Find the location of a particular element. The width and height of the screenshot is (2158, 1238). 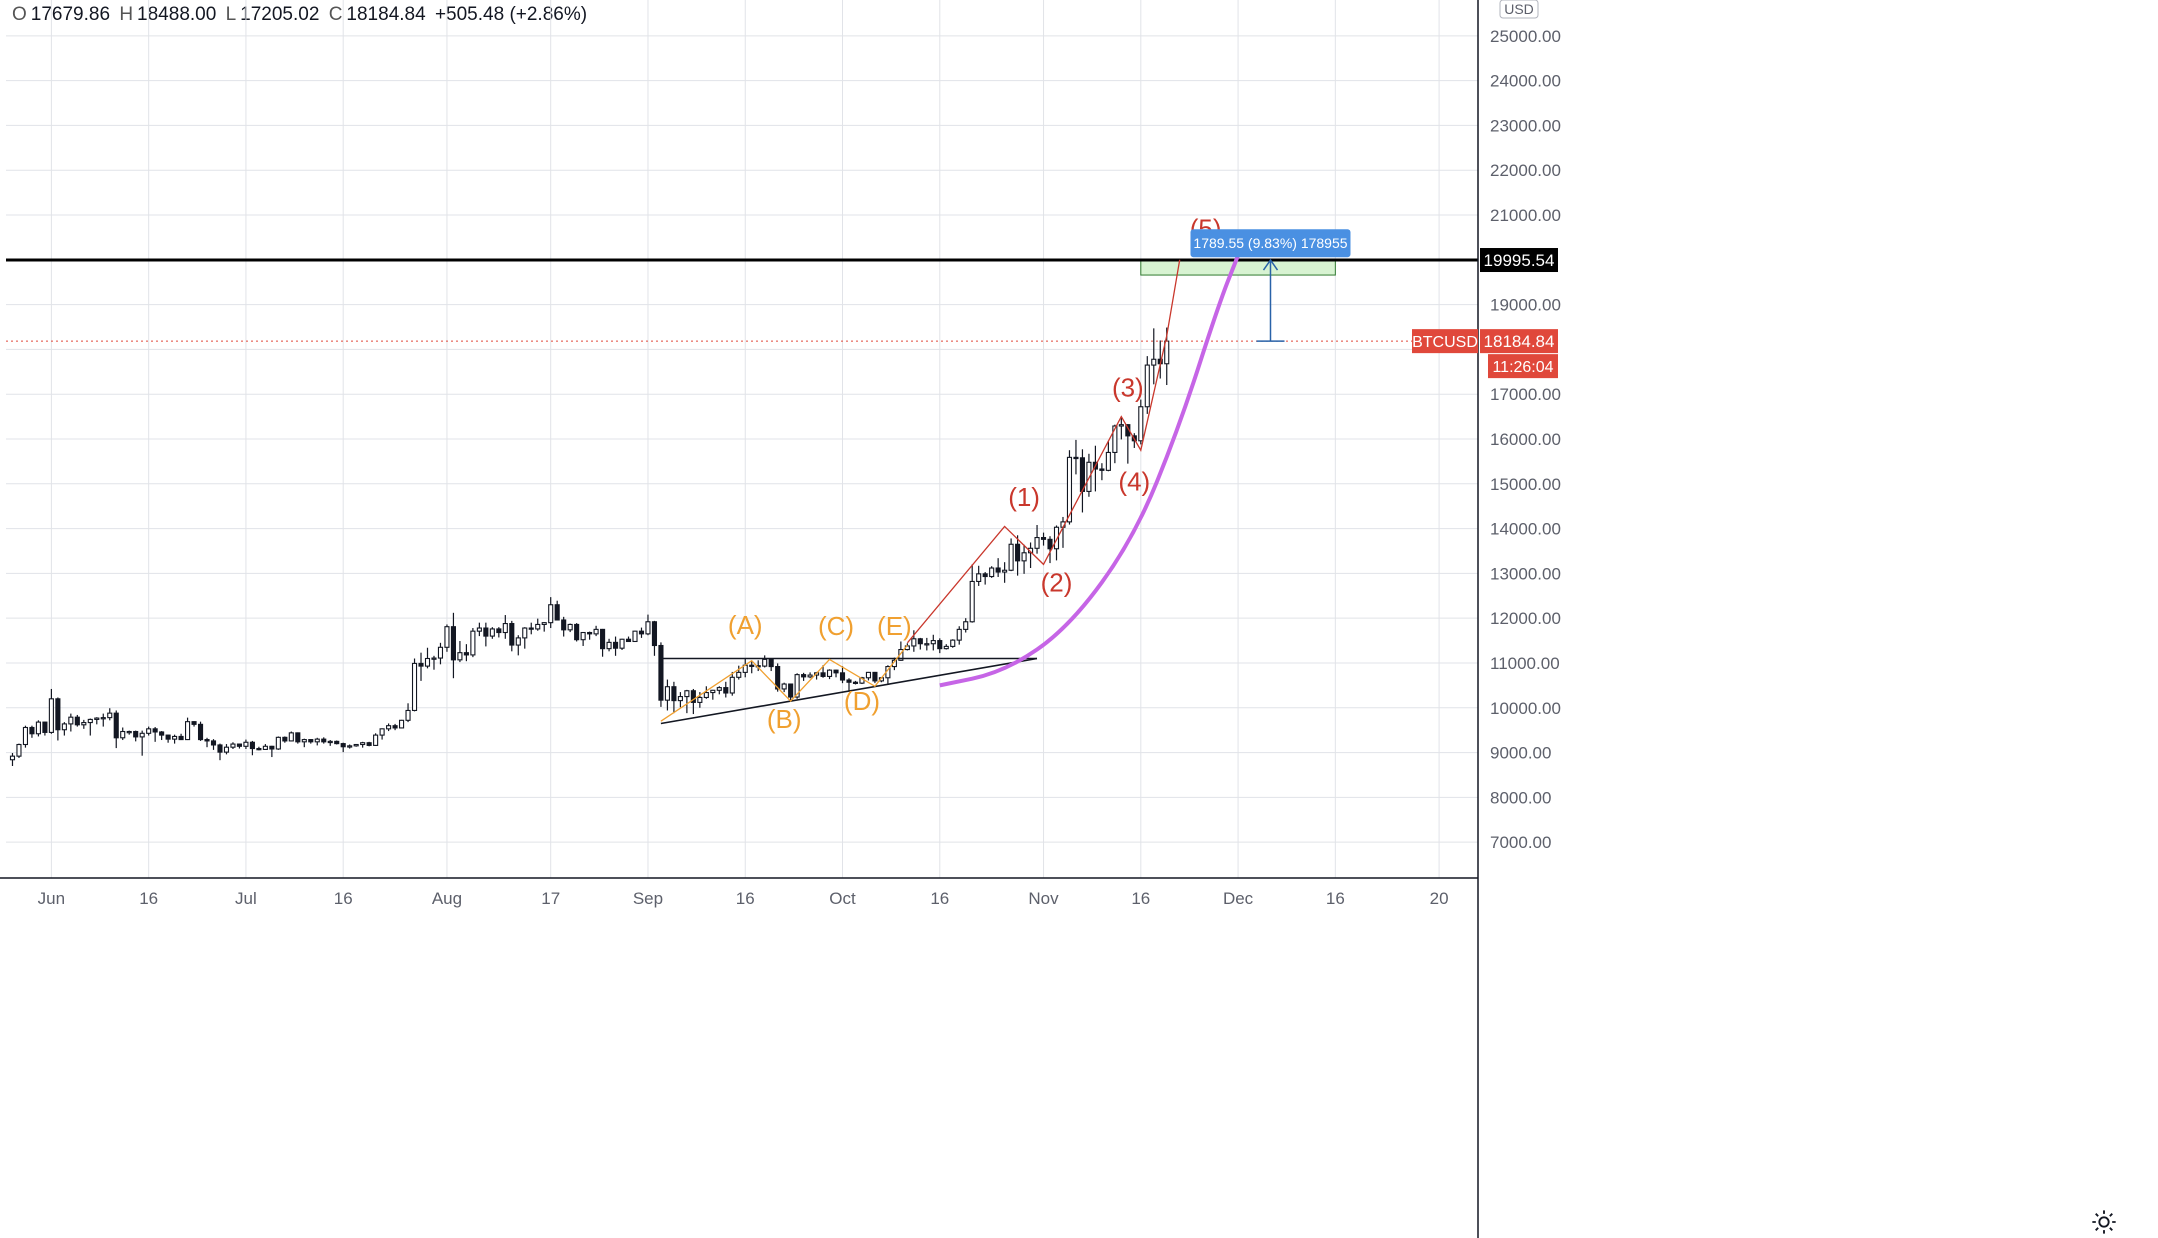

gear-icon is located at coordinates (2104, 1222).